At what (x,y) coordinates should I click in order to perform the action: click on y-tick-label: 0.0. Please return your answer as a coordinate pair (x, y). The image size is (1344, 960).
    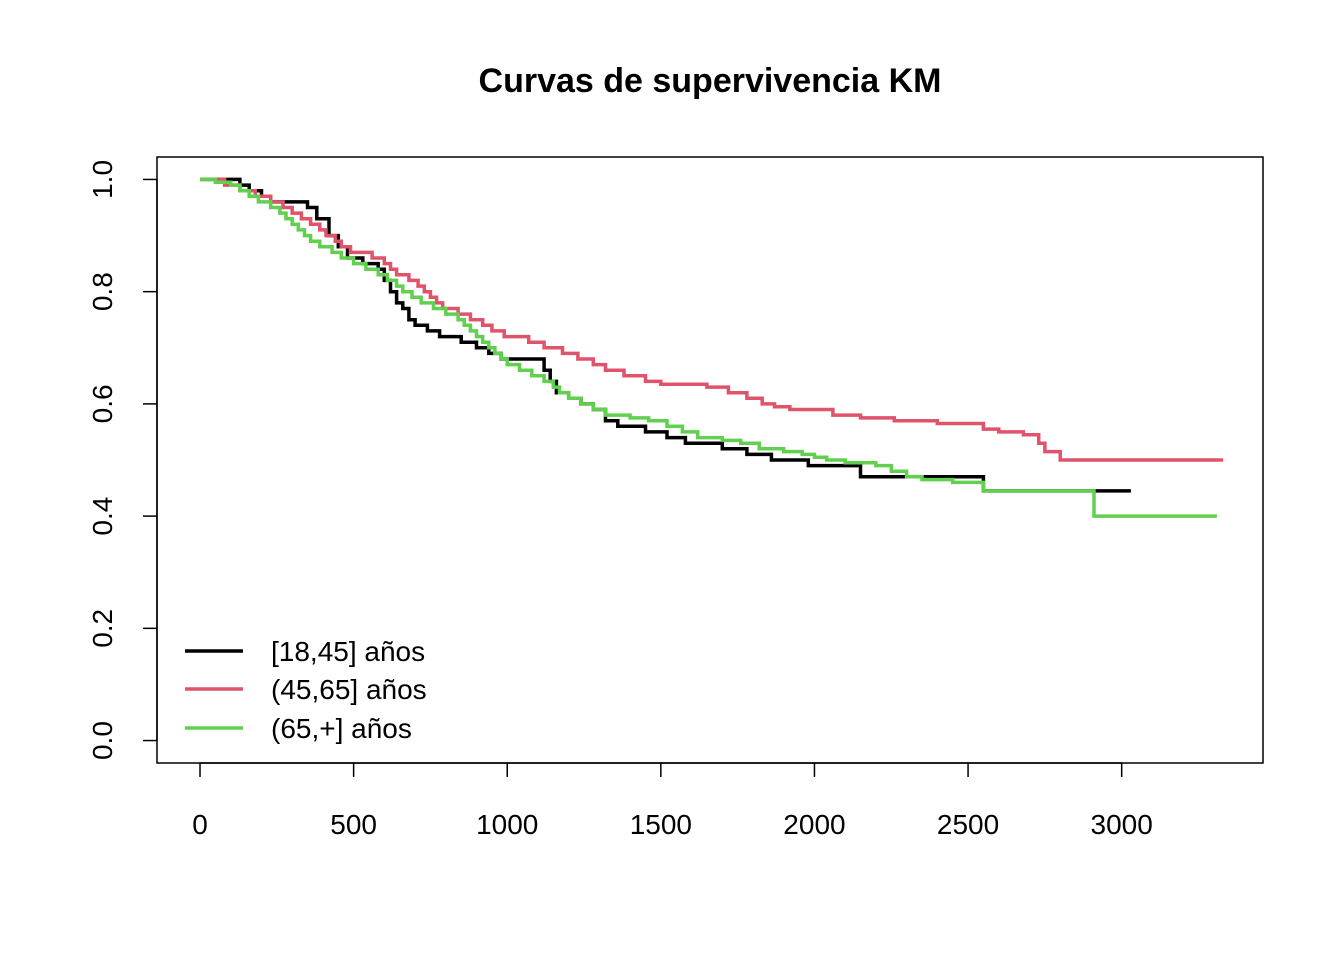
    Looking at the image, I should click on (102, 740).